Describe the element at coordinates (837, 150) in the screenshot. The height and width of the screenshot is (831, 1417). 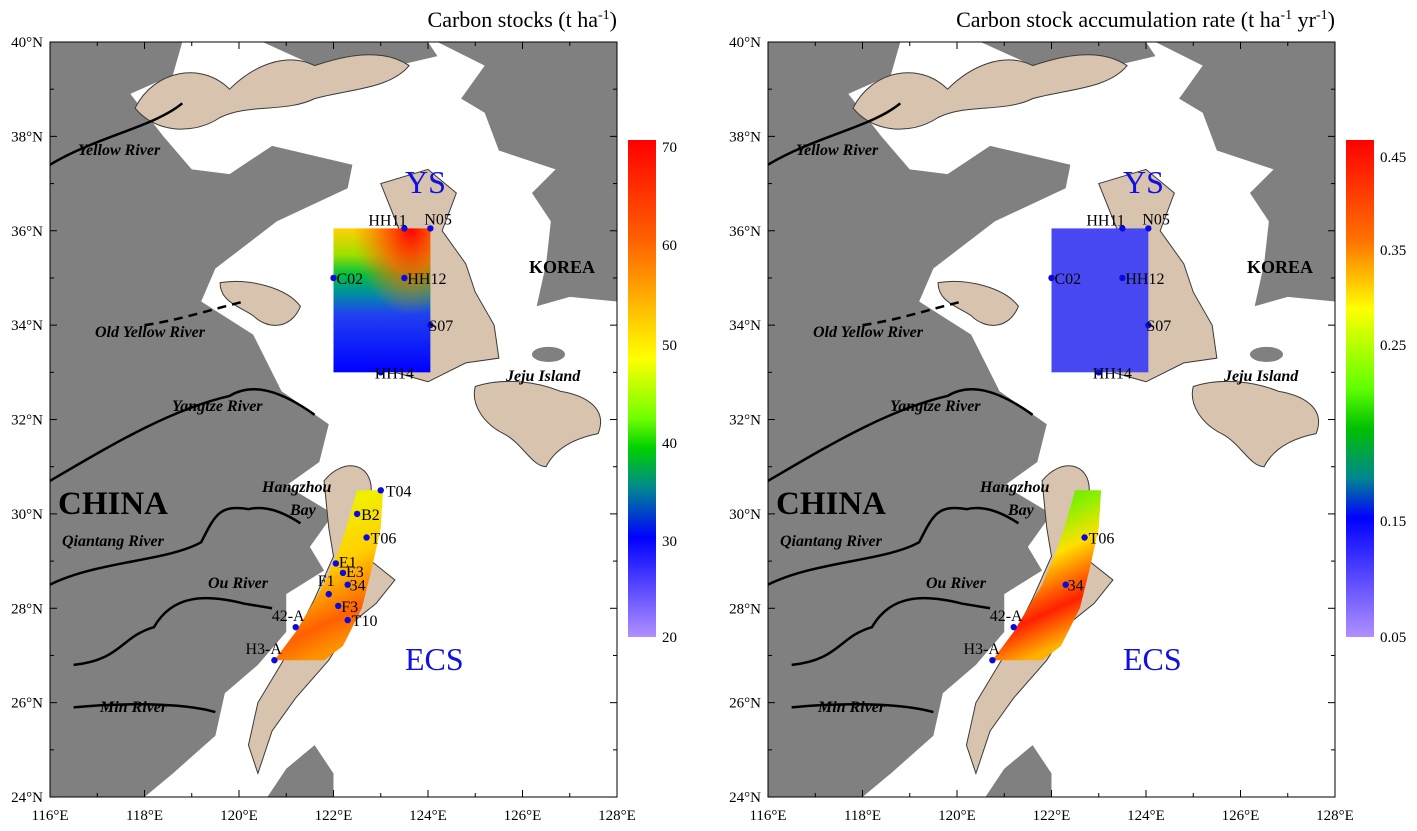
I see `place-label-yellow-river: Yellow River` at that location.